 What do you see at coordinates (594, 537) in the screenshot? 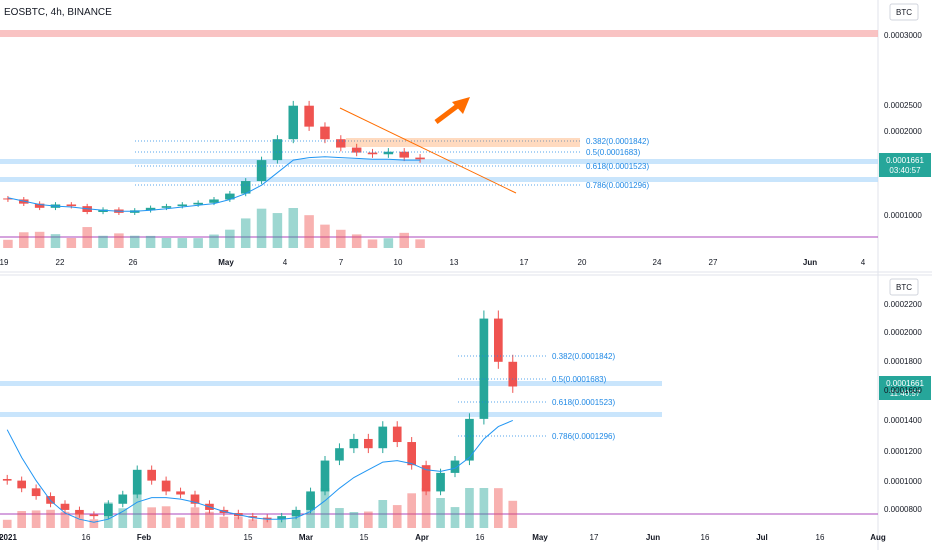
I see `x-tick-label: 17` at bounding box center [594, 537].